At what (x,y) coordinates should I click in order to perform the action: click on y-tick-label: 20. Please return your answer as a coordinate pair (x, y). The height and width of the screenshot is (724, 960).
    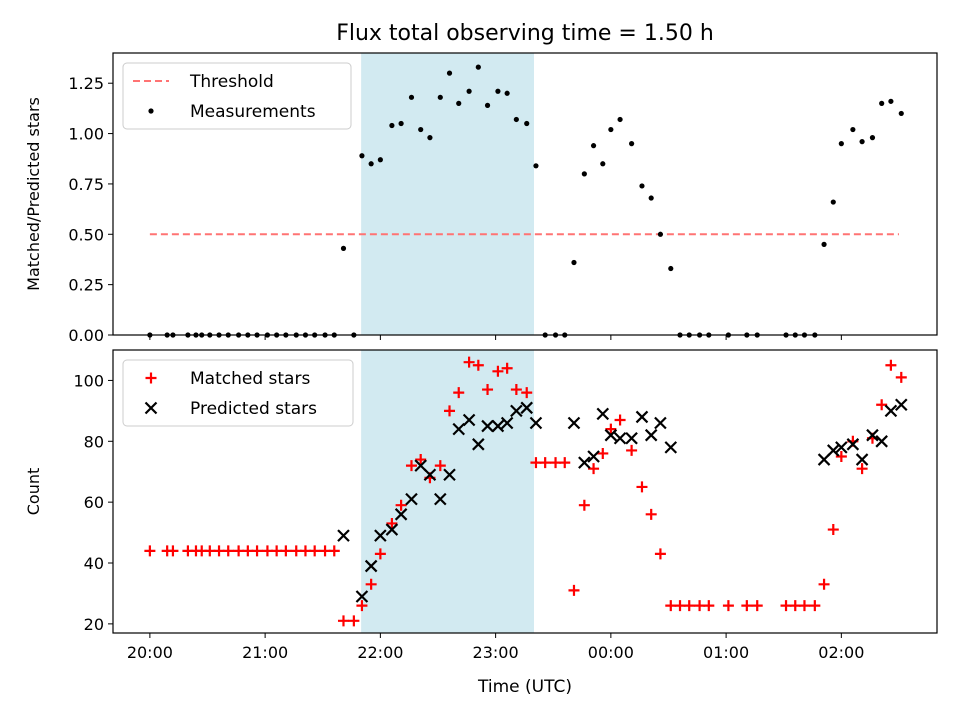
    Looking at the image, I should click on (94, 624).